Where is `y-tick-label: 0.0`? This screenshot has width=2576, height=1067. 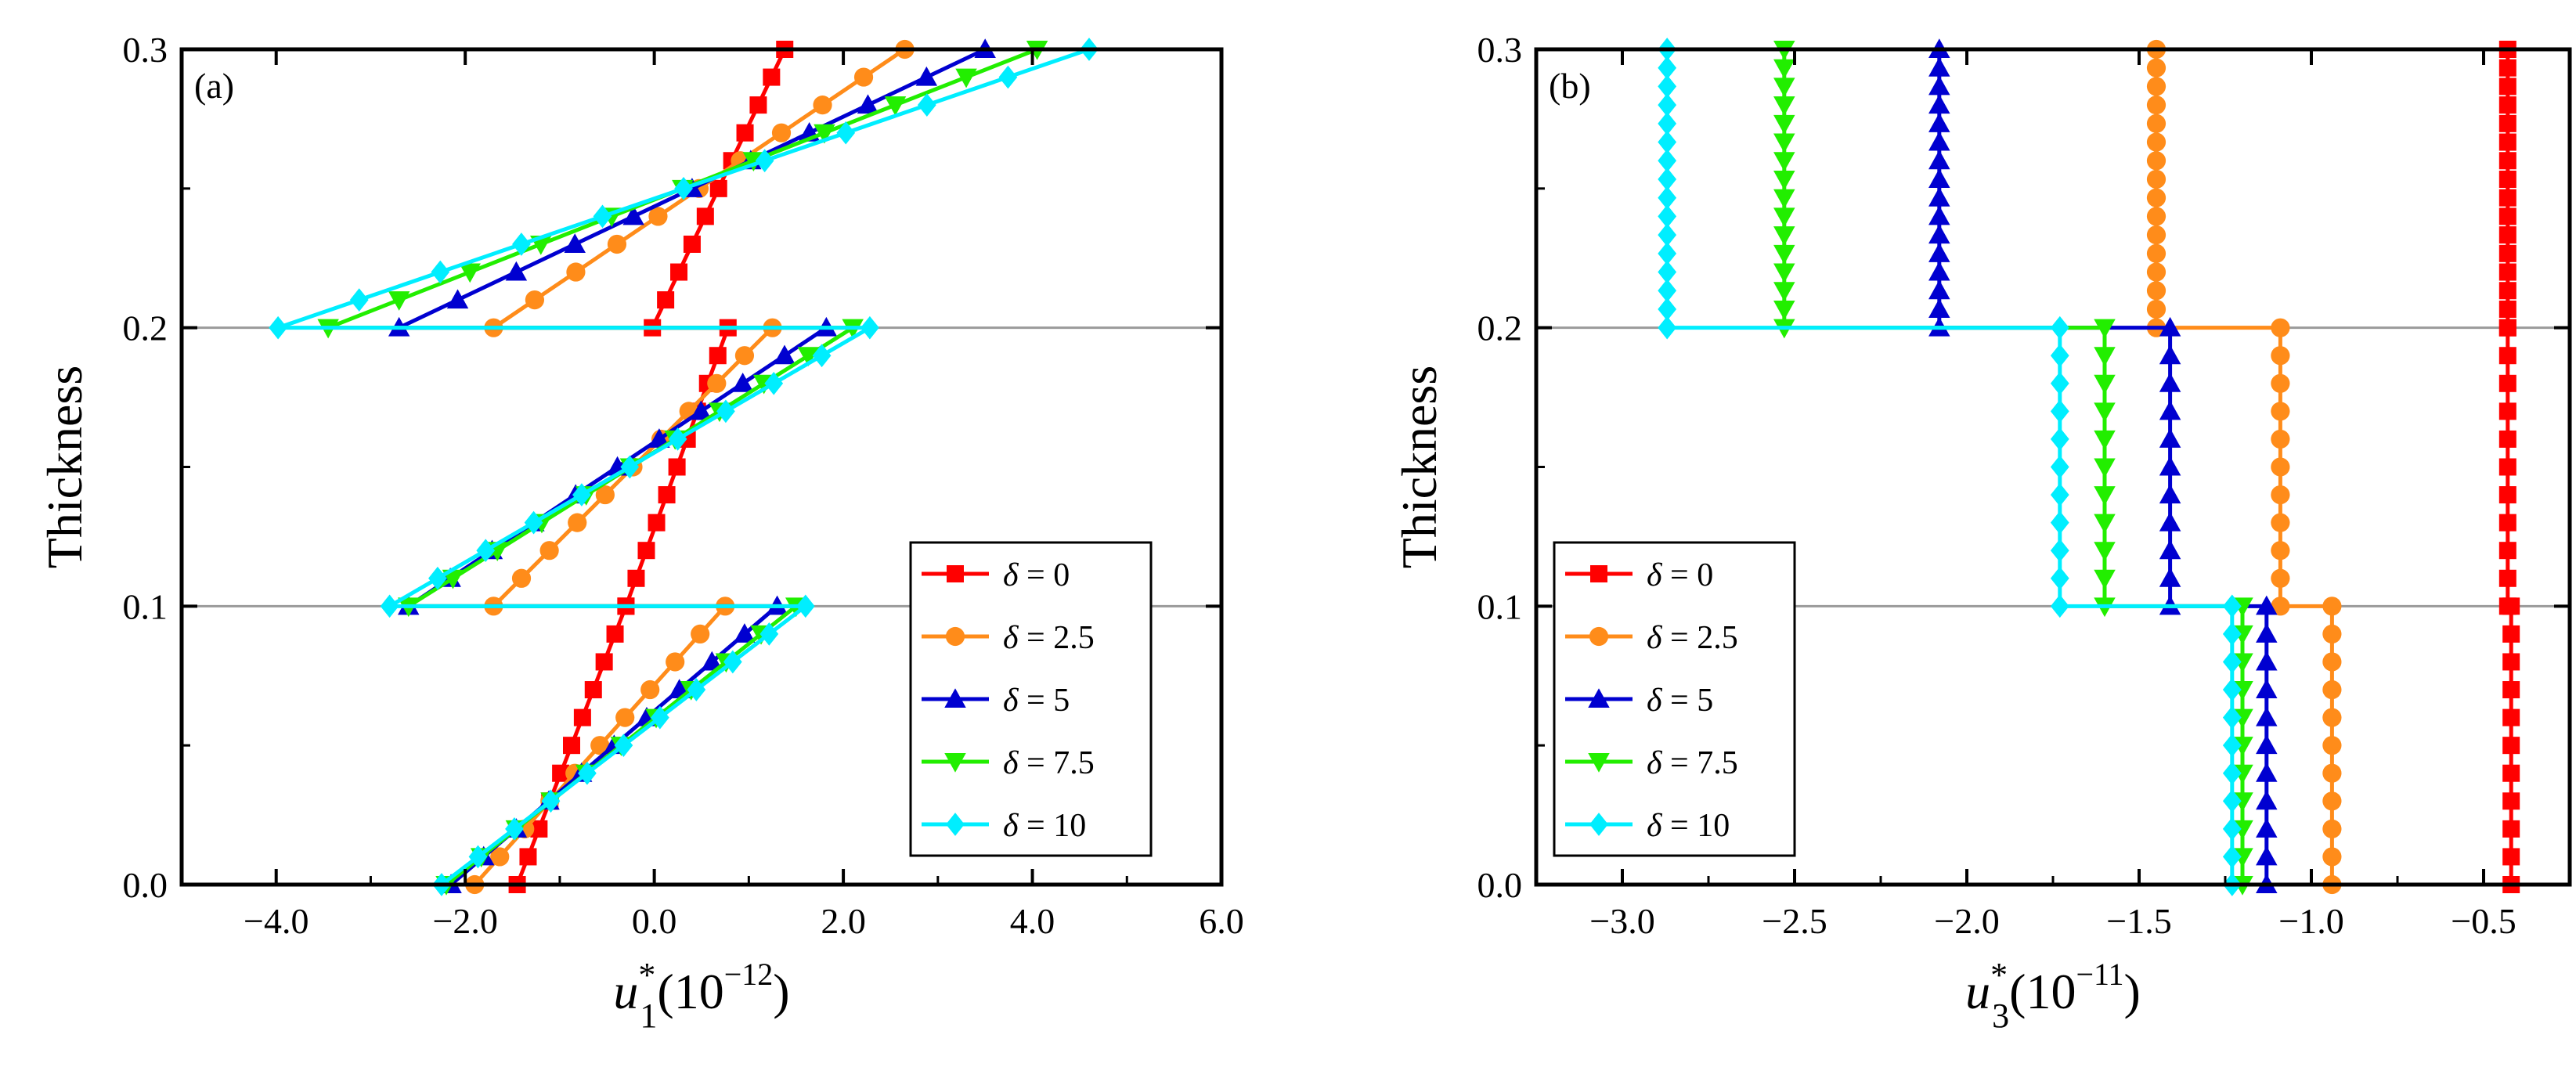 y-tick-label: 0.0 is located at coordinates (1500, 885).